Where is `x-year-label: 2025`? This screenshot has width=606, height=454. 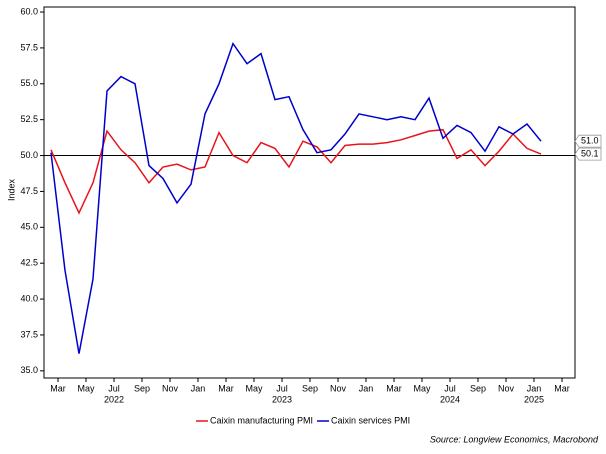 x-year-label: 2025 is located at coordinates (534, 399).